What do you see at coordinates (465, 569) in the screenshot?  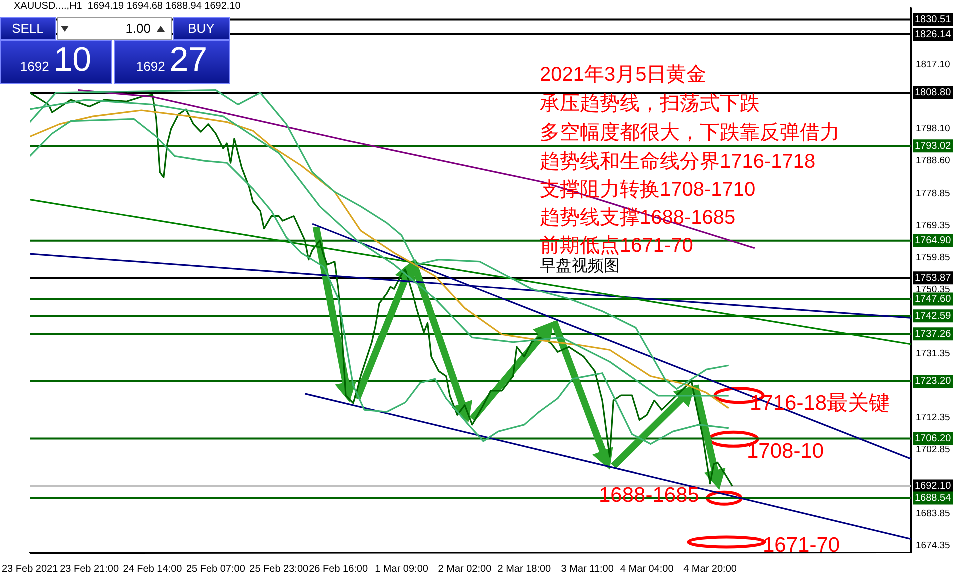 I see `x-tick-label: 2 Mar 02:00` at bounding box center [465, 569].